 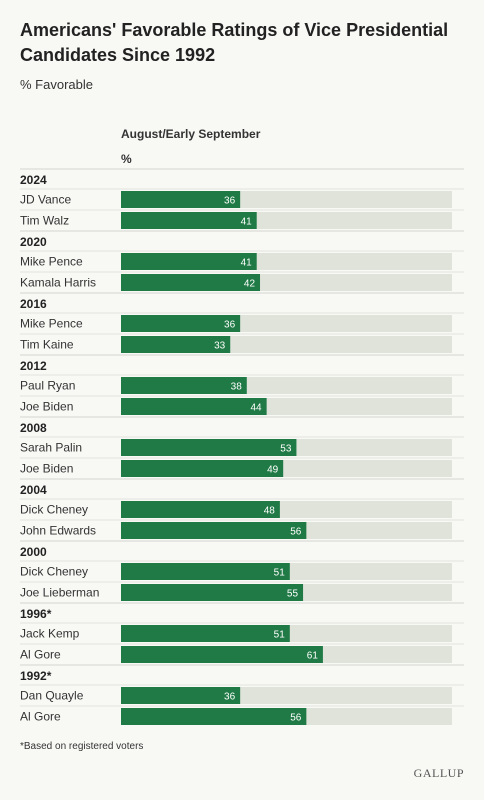 I want to click on group-label: 2020, so click(x=33, y=242).